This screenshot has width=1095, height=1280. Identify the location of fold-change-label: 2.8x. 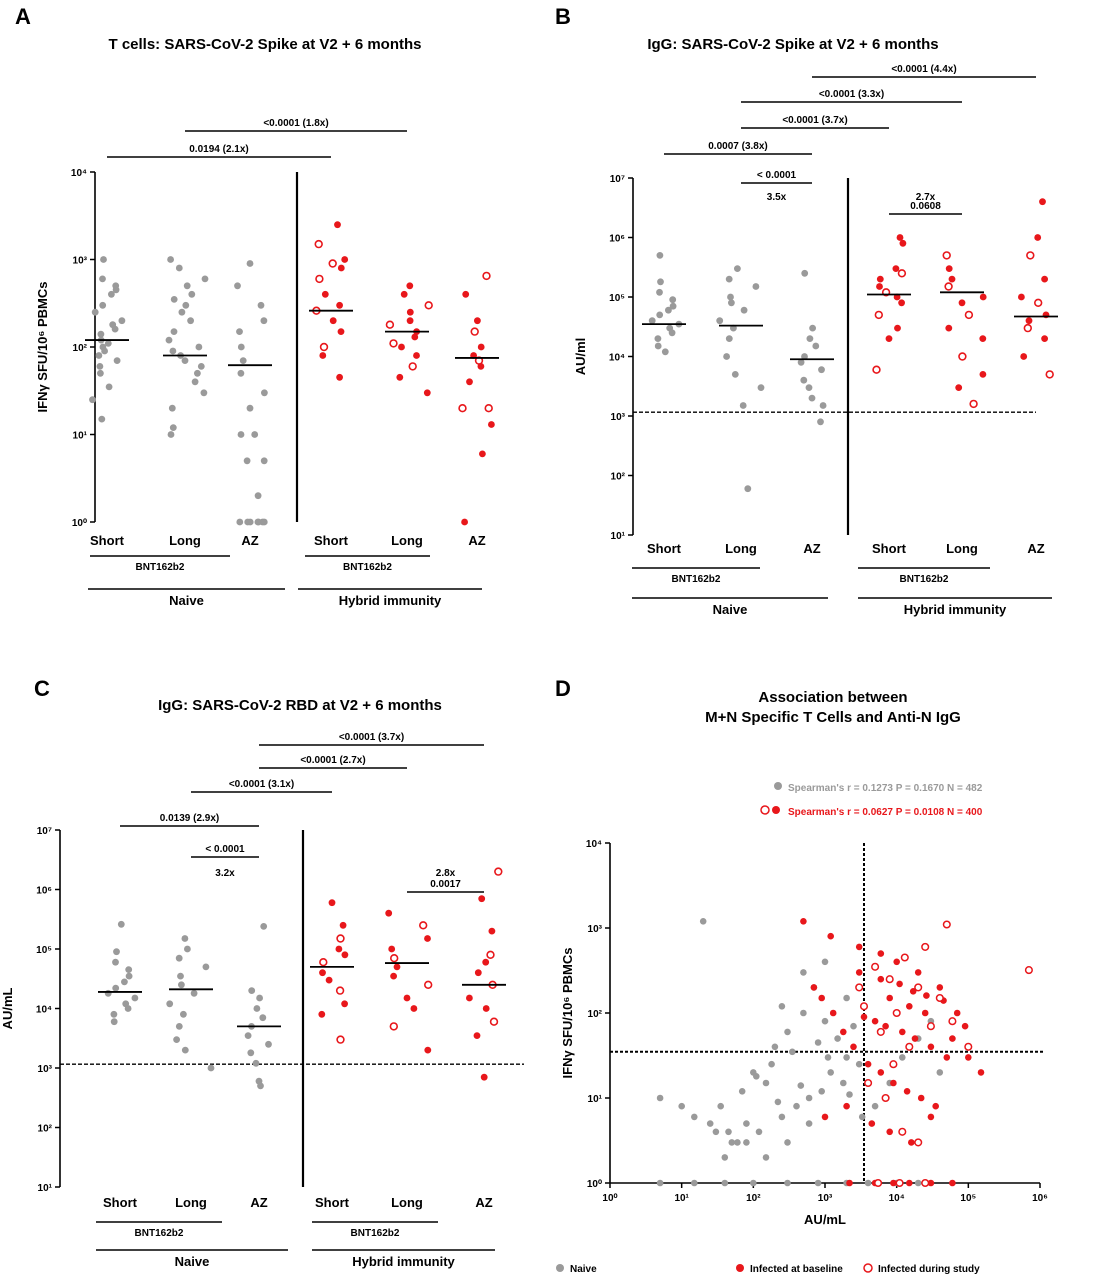
(446, 873).